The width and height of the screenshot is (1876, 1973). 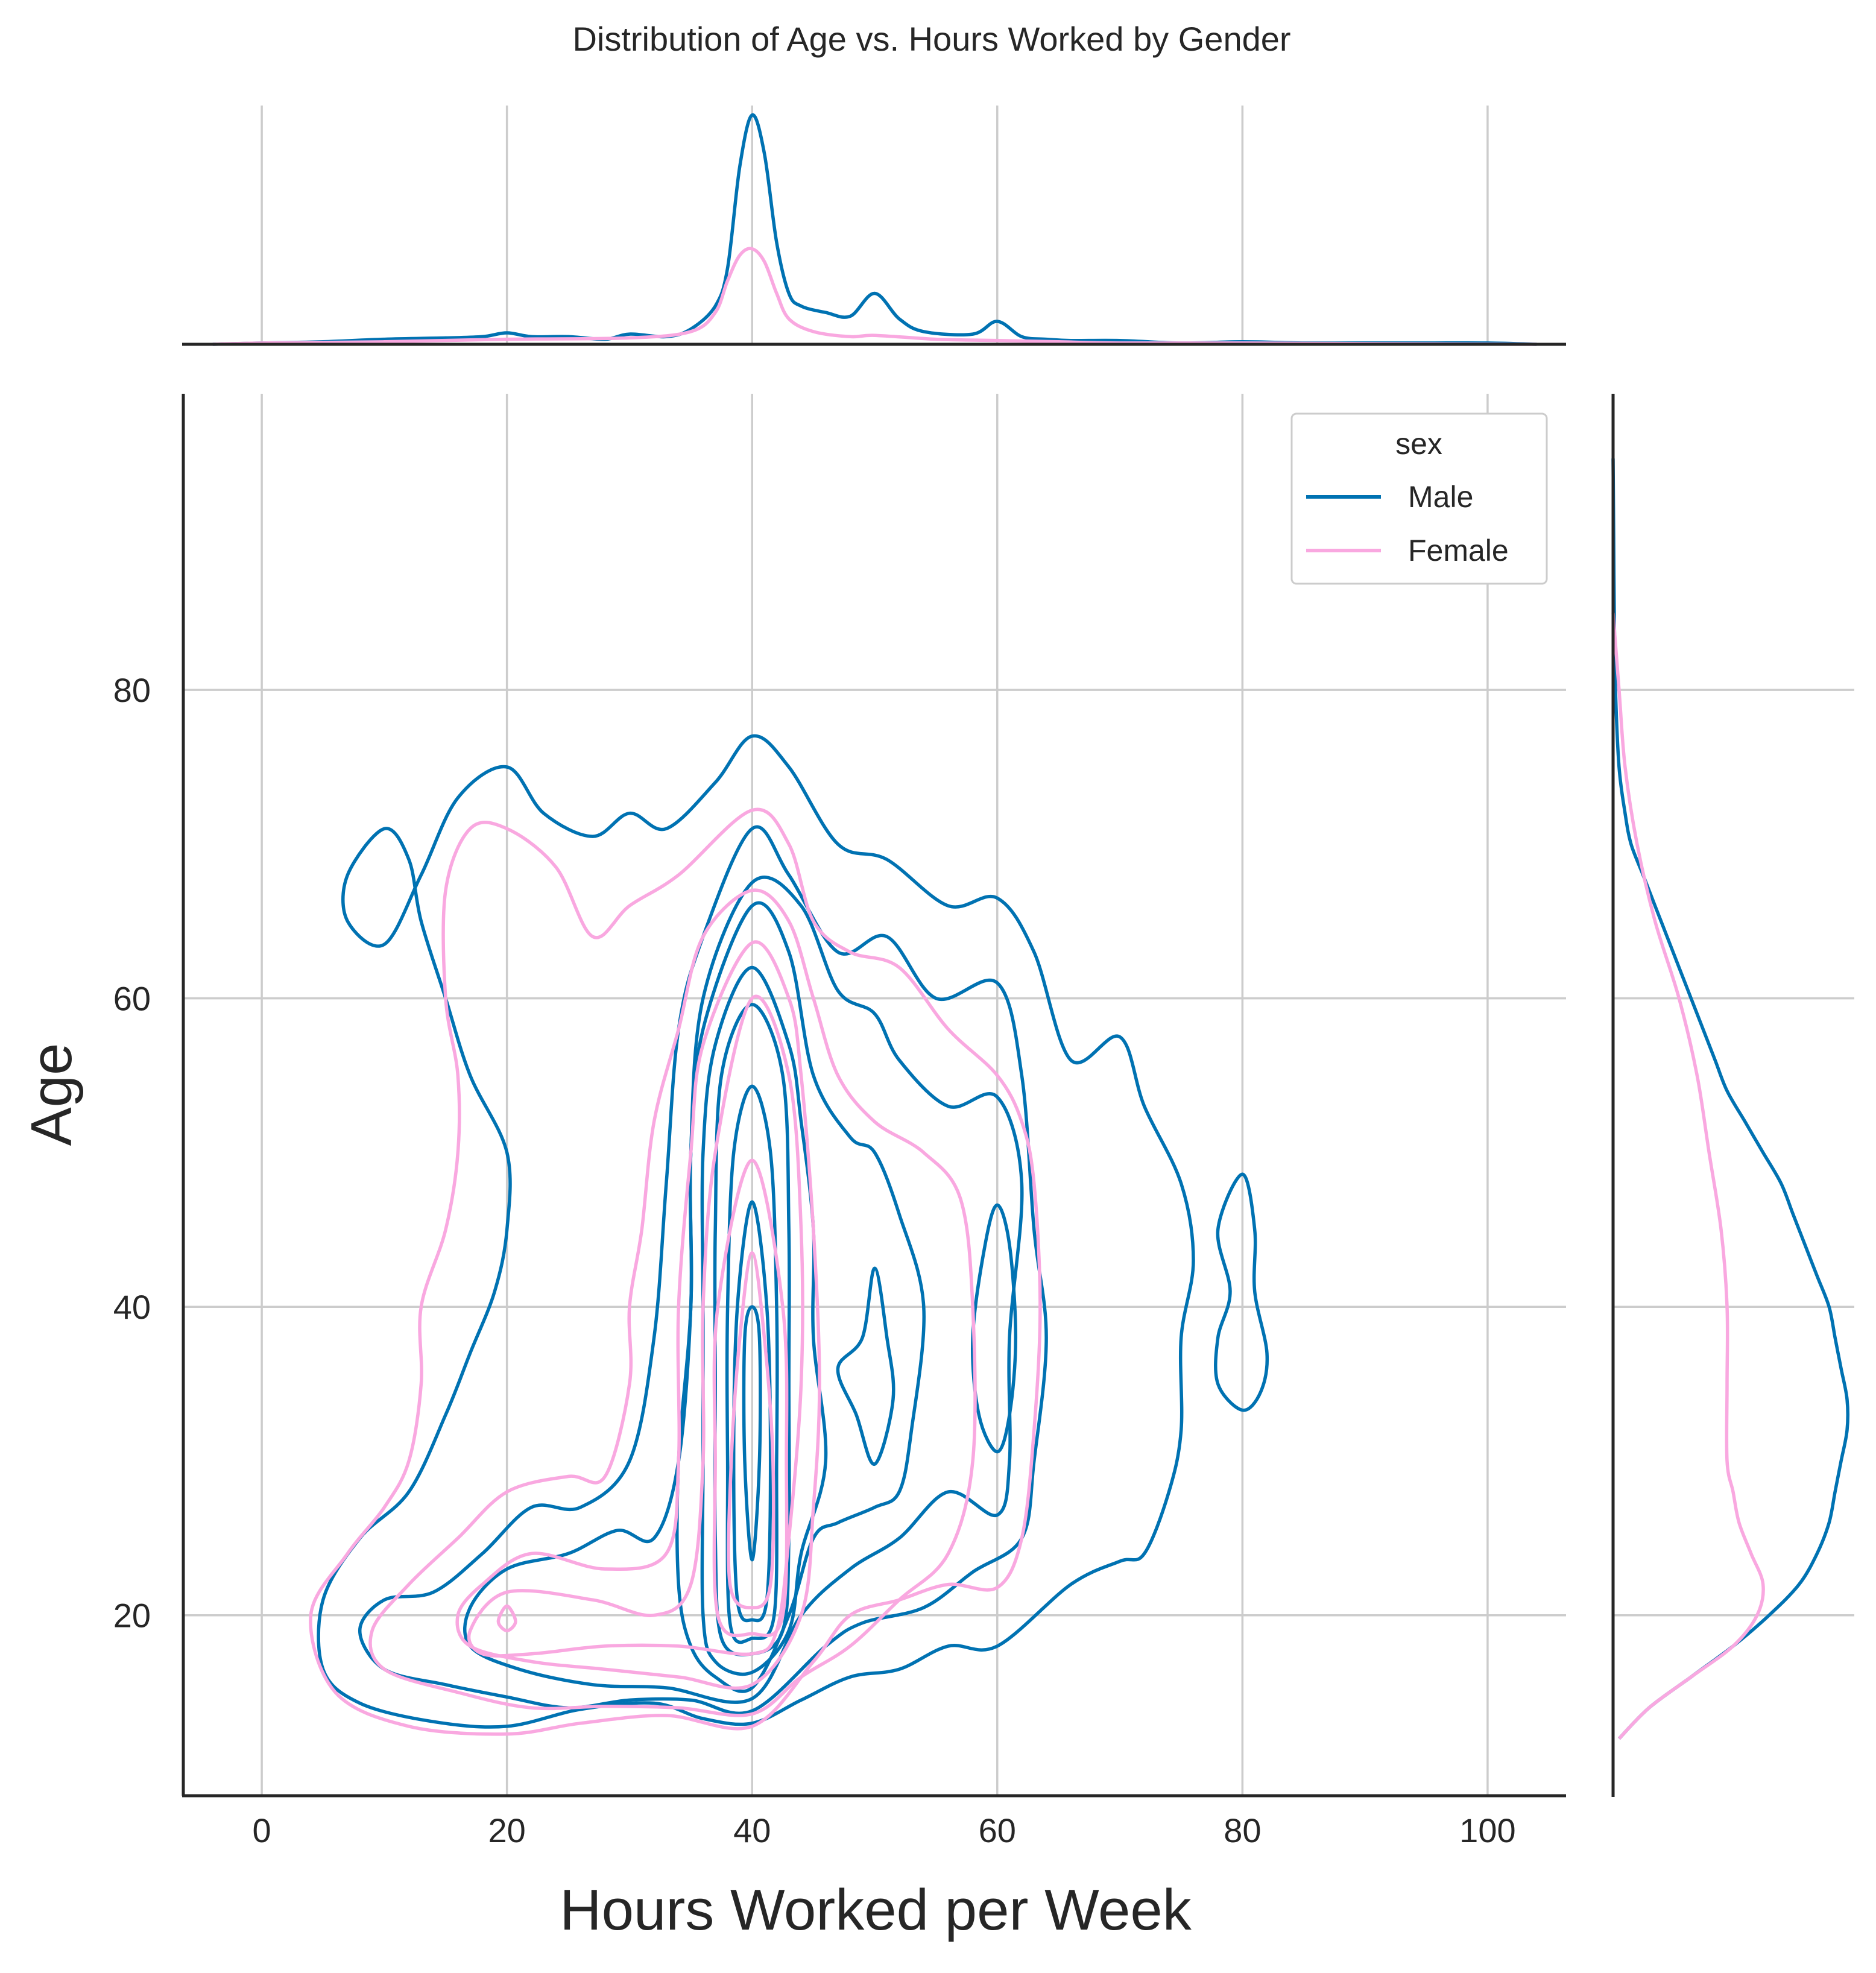 What do you see at coordinates (262, 1830) in the screenshot?
I see `x-tick-label: 0` at bounding box center [262, 1830].